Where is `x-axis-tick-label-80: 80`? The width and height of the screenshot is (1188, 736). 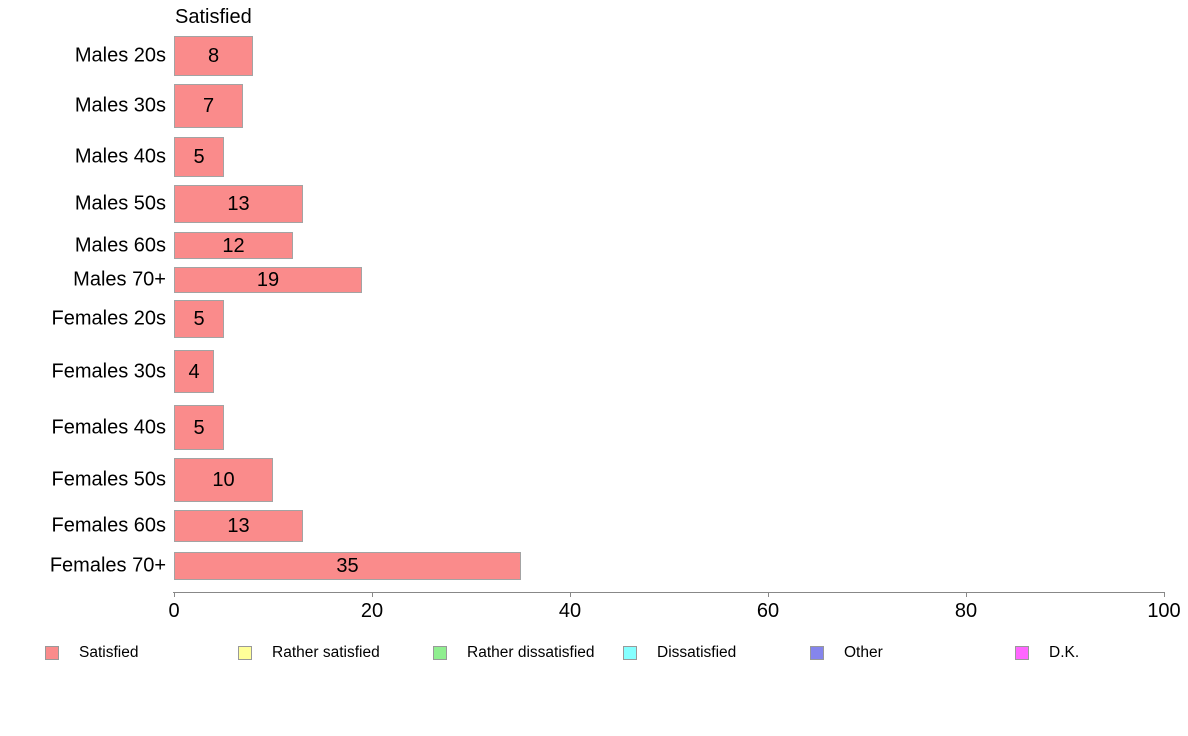
x-axis-tick-label-80: 80 is located at coordinates (966, 611).